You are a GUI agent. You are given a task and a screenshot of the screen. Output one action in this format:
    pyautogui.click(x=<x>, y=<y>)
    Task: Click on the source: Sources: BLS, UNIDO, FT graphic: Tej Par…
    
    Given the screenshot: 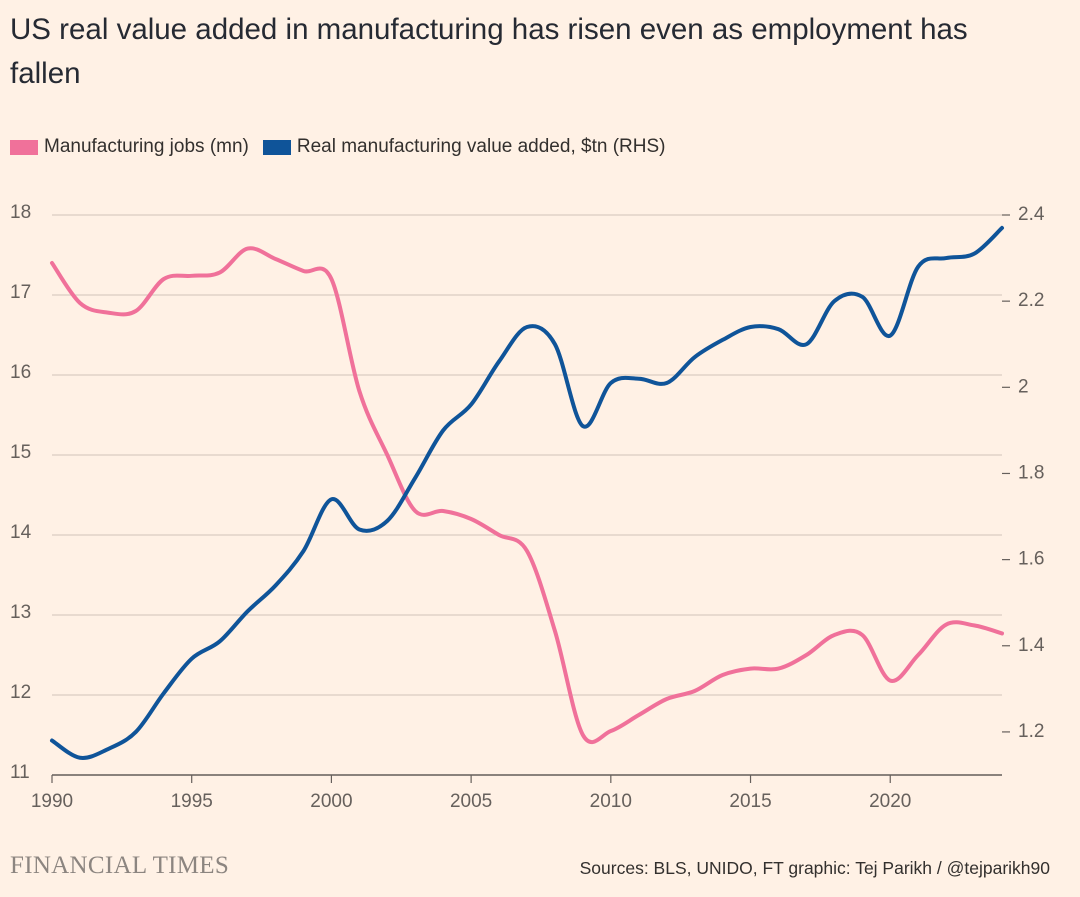 What is the action you would take?
    pyautogui.click(x=814, y=868)
    